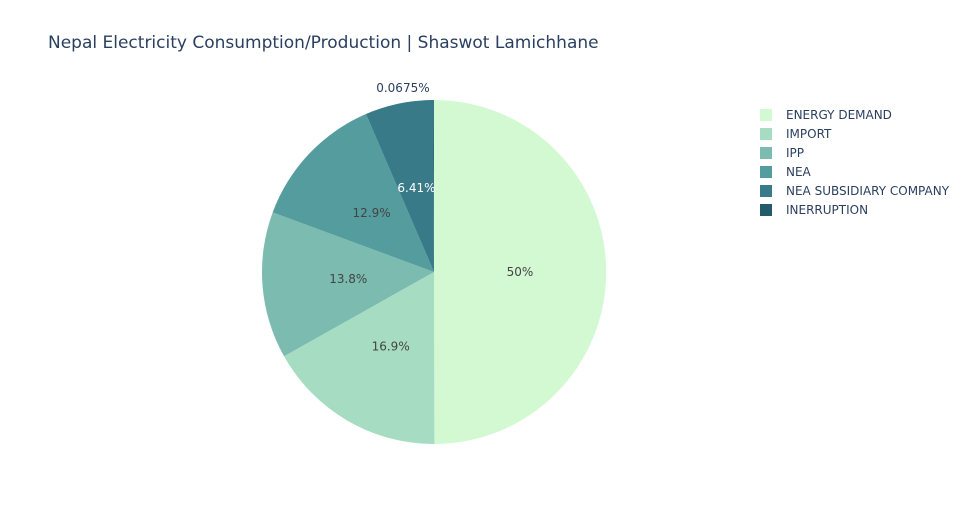 The image size is (966, 525). I want to click on pie-slice-energy-demand, so click(520, 271).